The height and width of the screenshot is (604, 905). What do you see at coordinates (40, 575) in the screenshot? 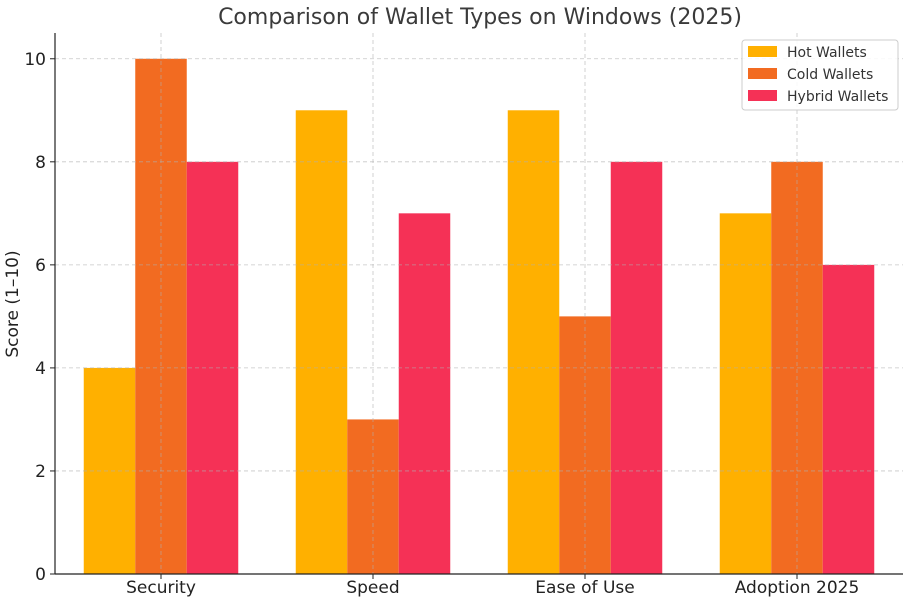
I see `y-tick-label: 0` at bounding box center [40, 575].